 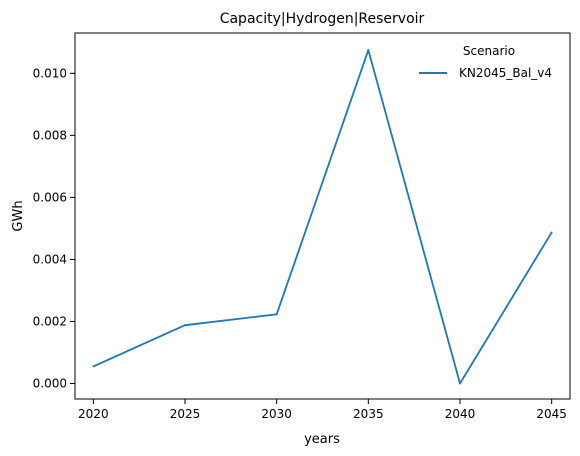 What do you see at coordinates (93, 414) in the screenshot?
I see `x-tick-label: 2020` at bounding box center [93, 414].